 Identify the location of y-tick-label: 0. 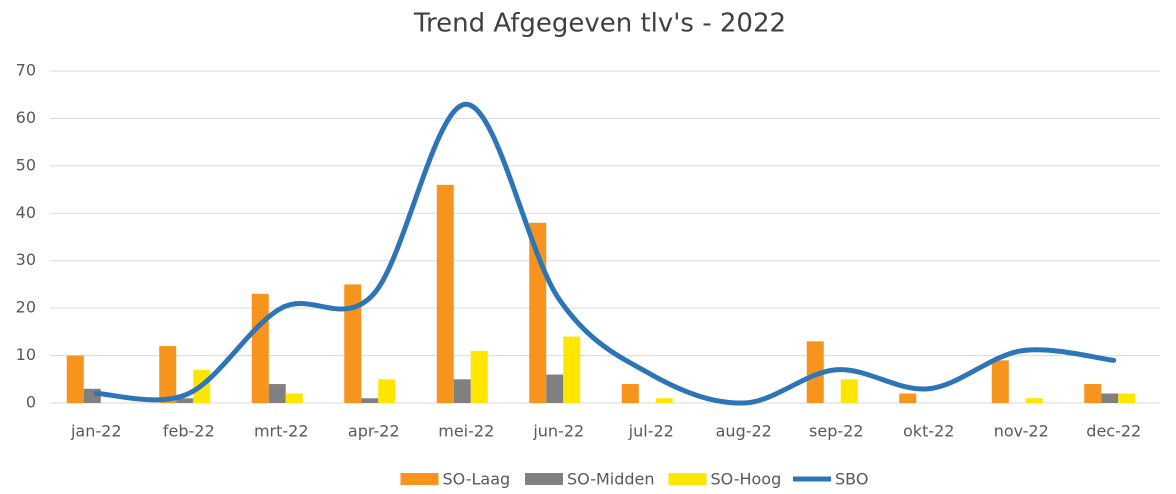
(31, 402).